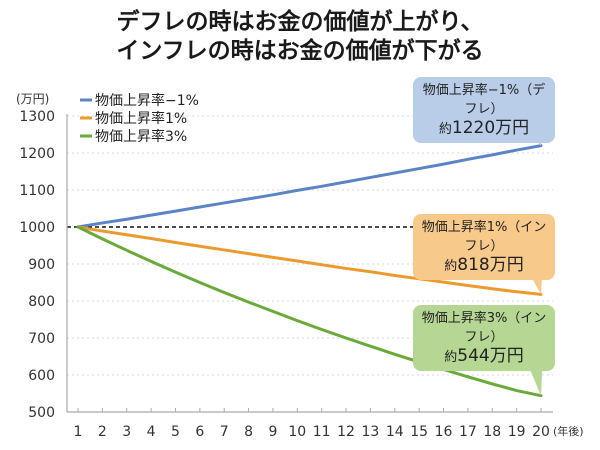 The width and height of the screenshot is (600, 450). Describe the element at coordinates (490, 265) in the screenshot. I see `callout-value: 818万円` at that location.